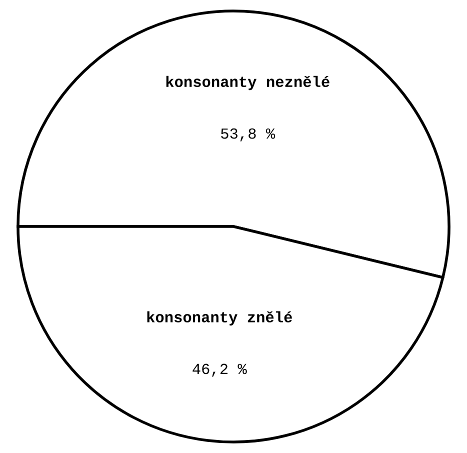 This screenshot has width=467, height=453. I want to click on slice-label: konsonanty neznělé, so click(248, 83).